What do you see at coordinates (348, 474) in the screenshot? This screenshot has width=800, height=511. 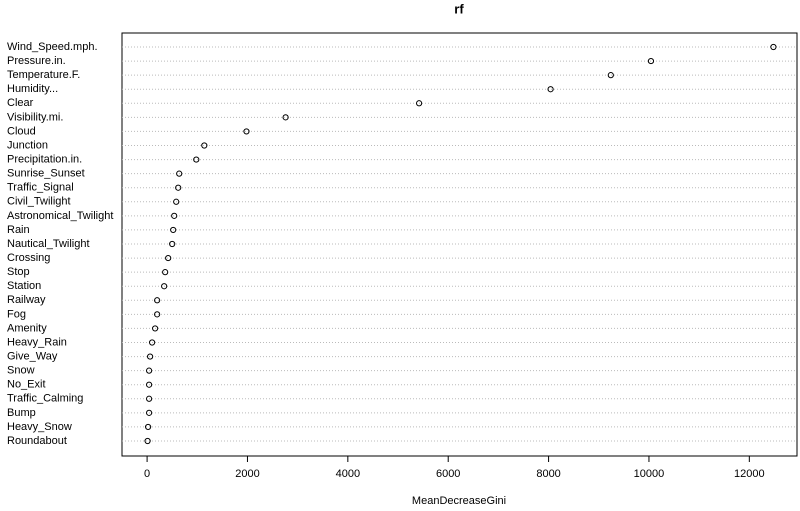 I see `x-tick-label: 4000` at bounding box center [348, 474].